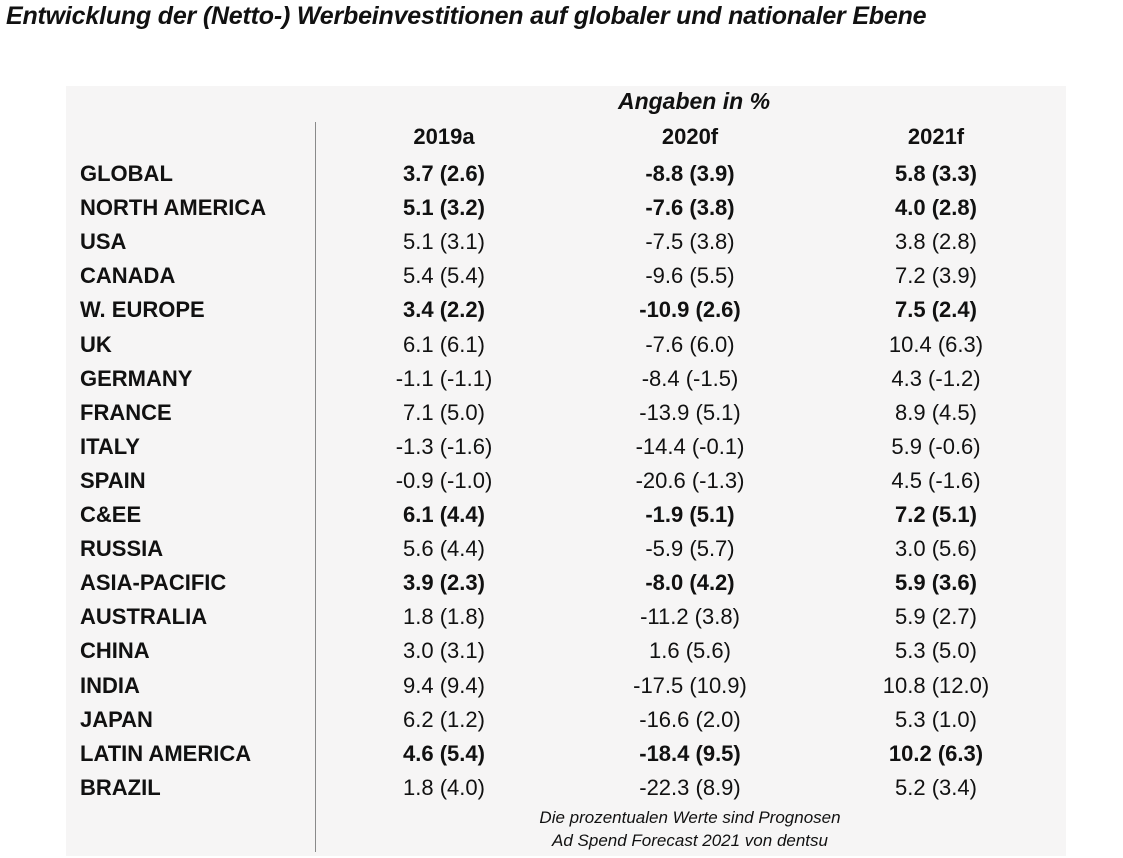 The image size is (1123, 858). I want to click on row-label: ITALY, so click(110, 446).